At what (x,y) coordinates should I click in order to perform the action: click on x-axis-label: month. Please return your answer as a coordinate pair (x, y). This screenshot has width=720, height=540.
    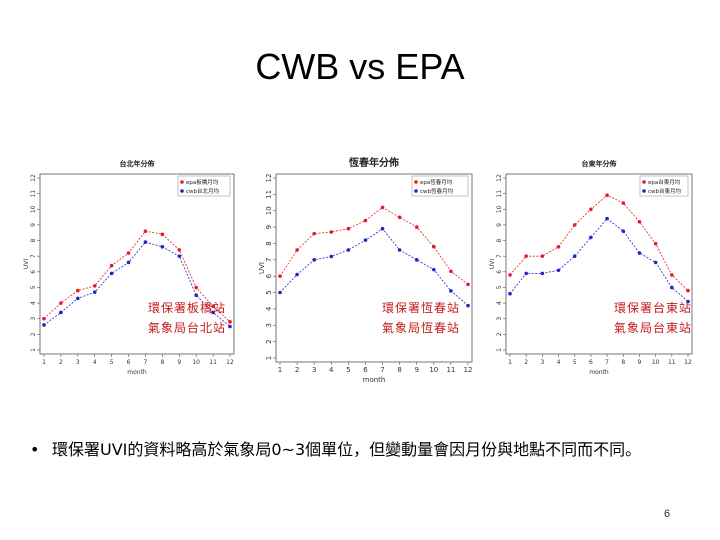
    Looking at the image, I should click on (137, 372).